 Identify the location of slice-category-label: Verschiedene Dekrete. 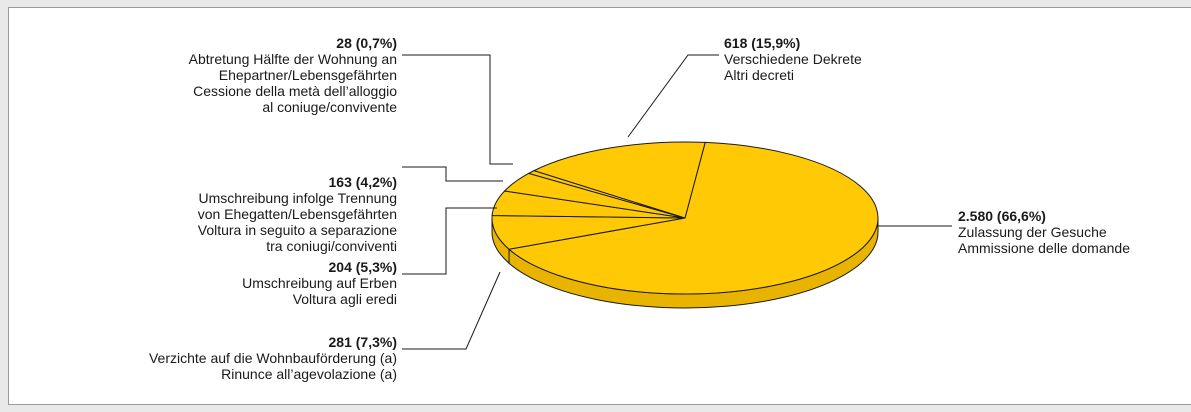
(793, 59).